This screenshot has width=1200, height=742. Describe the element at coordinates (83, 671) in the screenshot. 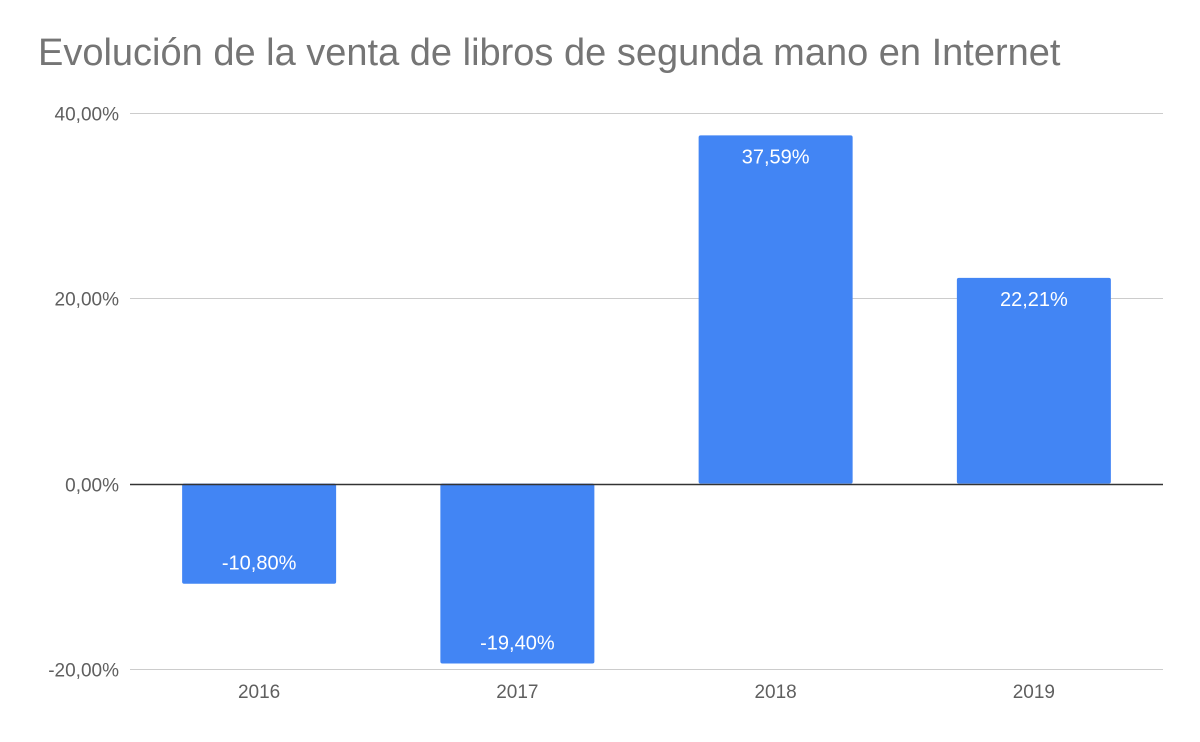

I see `y-tick-label: -20,00%` at that location.